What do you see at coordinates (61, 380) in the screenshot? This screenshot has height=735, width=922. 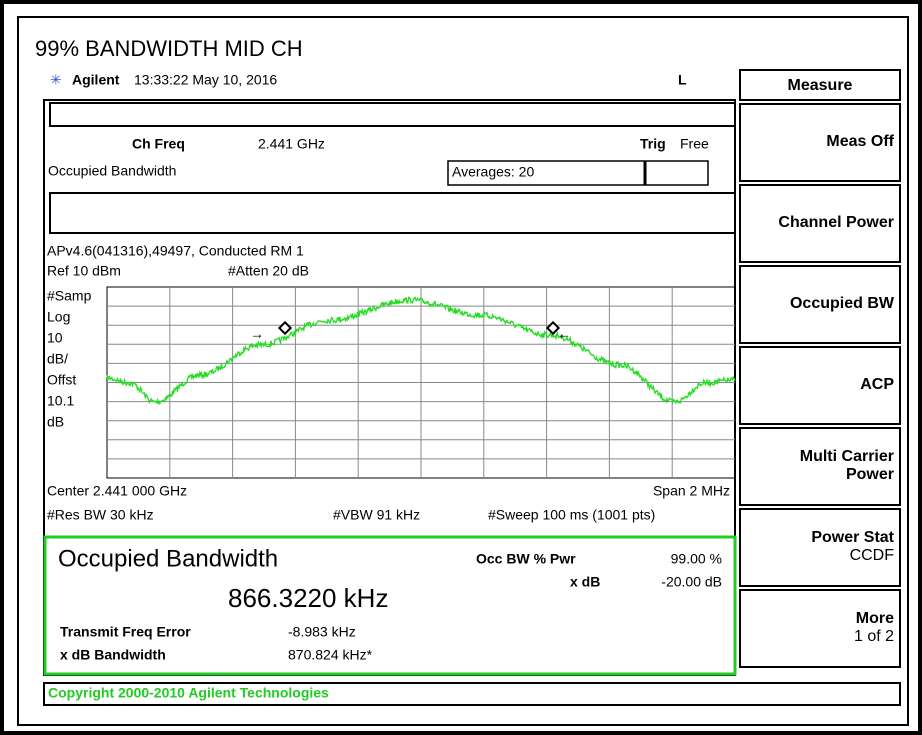 I see `axis-label: Offst` at bounding box center [61, 380].